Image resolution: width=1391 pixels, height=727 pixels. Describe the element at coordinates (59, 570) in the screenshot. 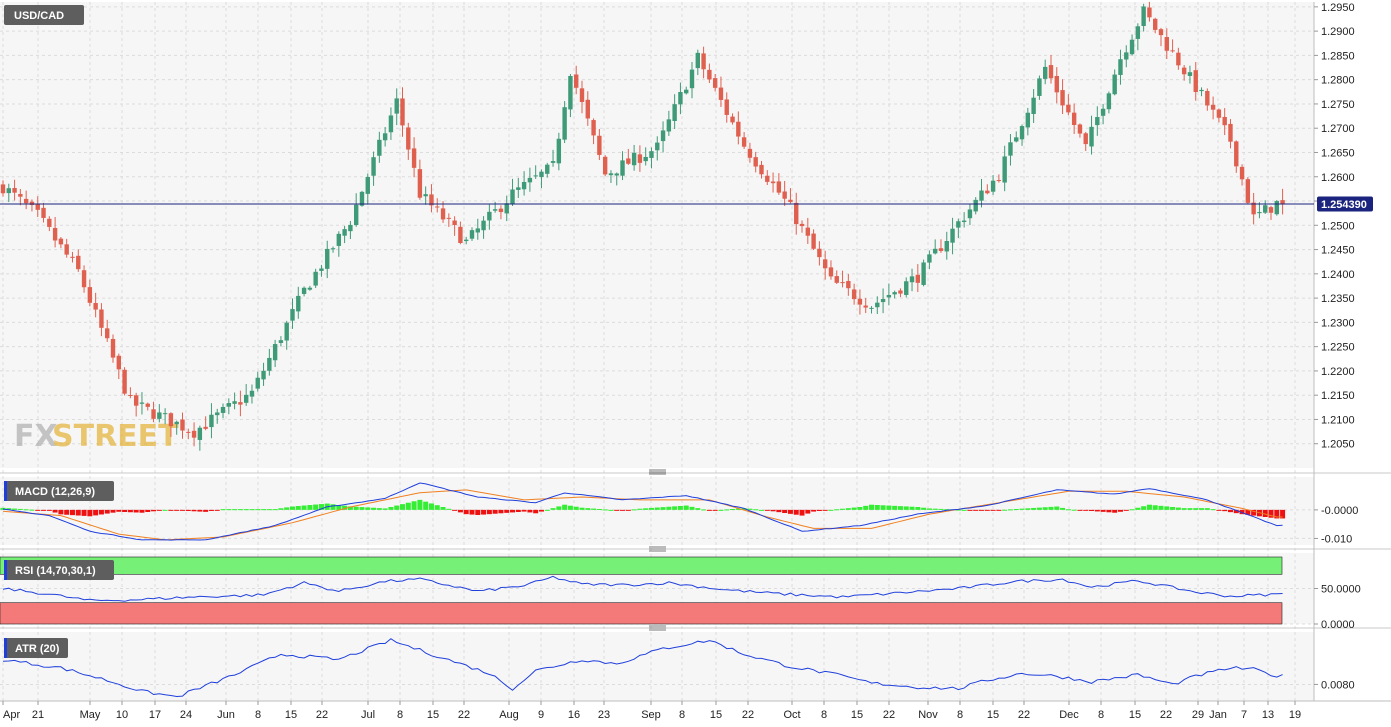

I see `rsi-label: RSI (14,70,30,1)` at that location.